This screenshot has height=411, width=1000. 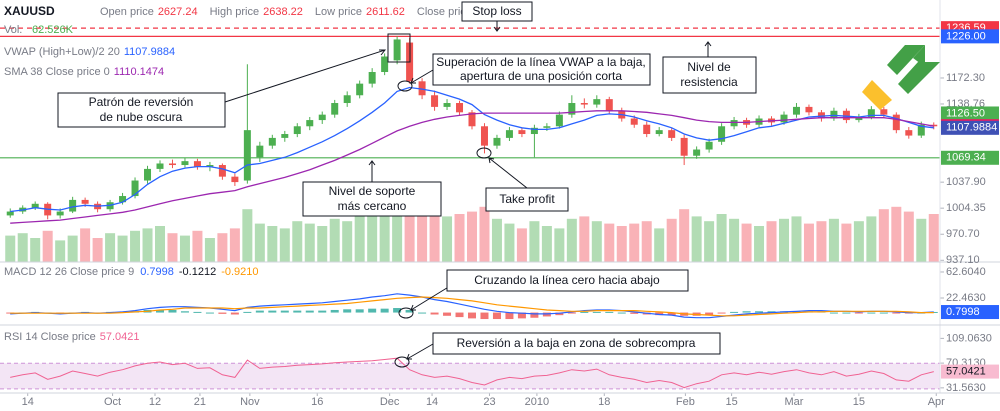 I want to click on y-tick-label: 970.70, so click(x=963, y=234).